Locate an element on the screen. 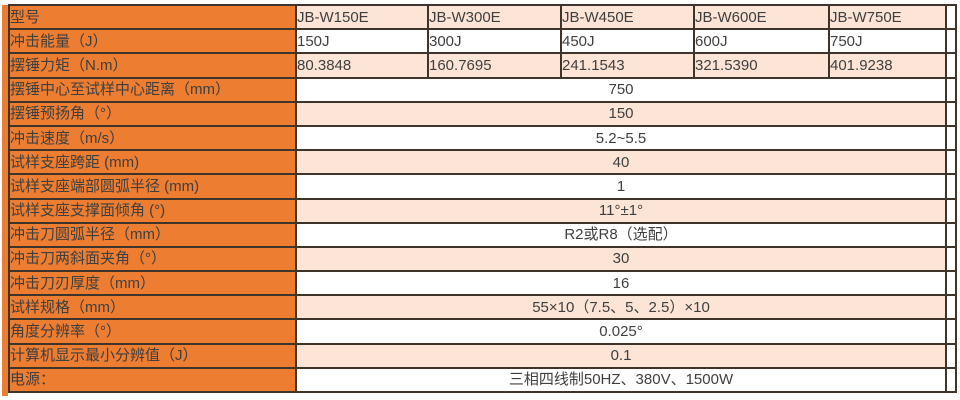  row-pre-raise-angle: 摆锤预扬角（°） 150 is located at coordinates (482, 113).